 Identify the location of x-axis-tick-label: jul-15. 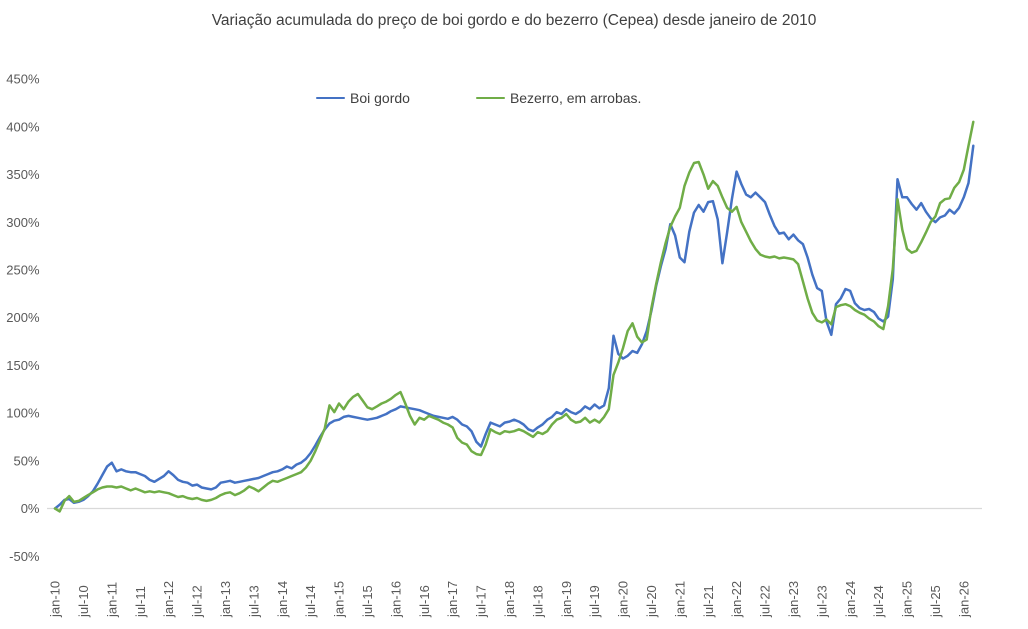
(367, 601).